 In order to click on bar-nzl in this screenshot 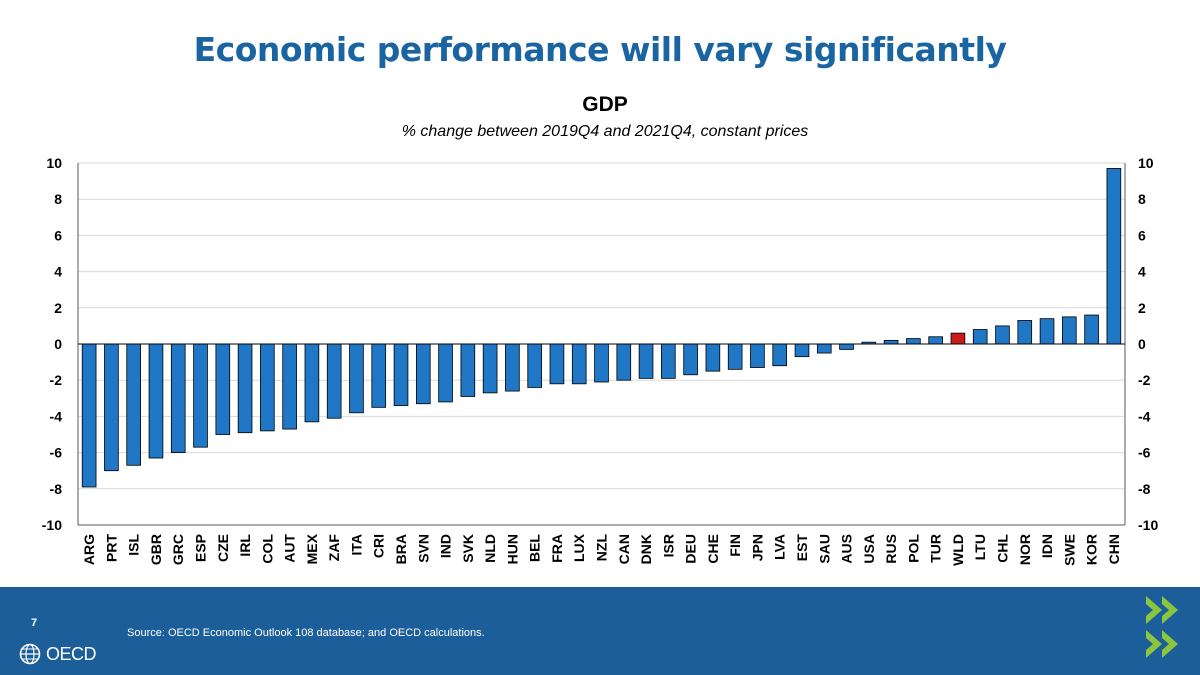, I will do `click(601, 363)`.